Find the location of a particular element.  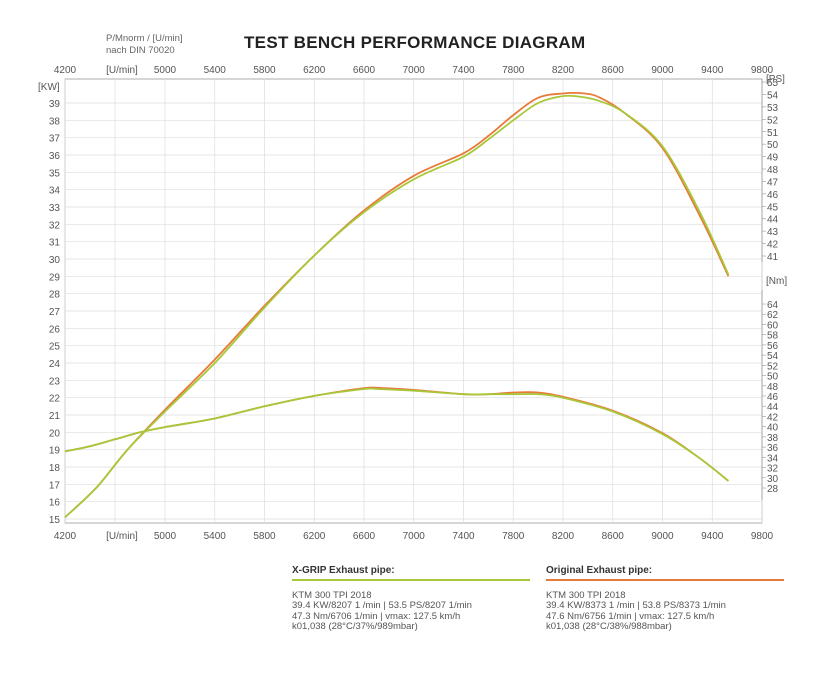

x-tick-label-top: 7400 is located at coordinates (463, 70).